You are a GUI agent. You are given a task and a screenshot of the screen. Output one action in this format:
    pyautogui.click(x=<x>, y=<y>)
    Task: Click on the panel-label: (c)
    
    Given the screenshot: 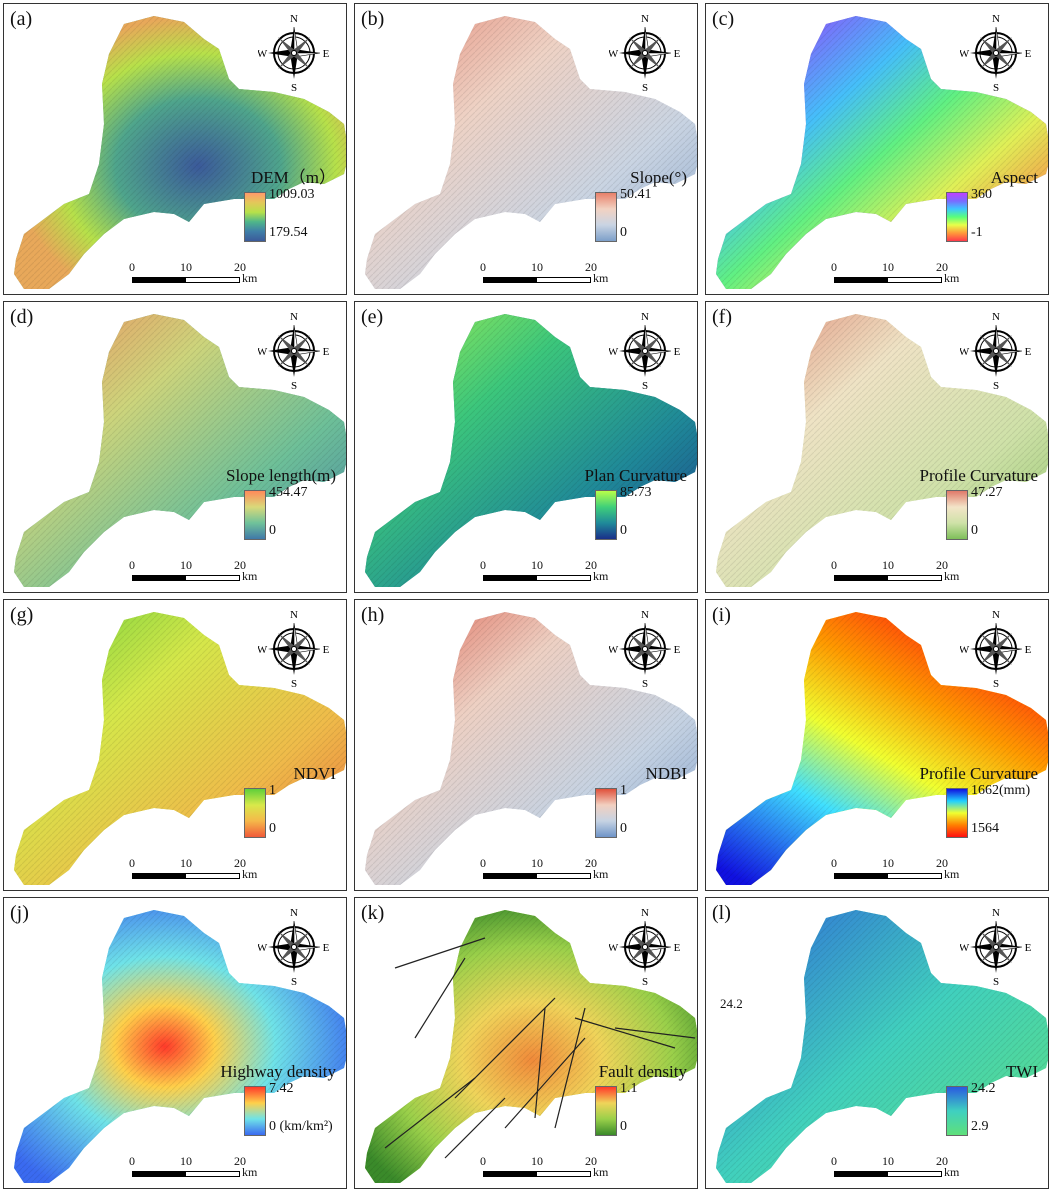 What is the action you would take?
    pyautogui.click(x=723, y=19)
    